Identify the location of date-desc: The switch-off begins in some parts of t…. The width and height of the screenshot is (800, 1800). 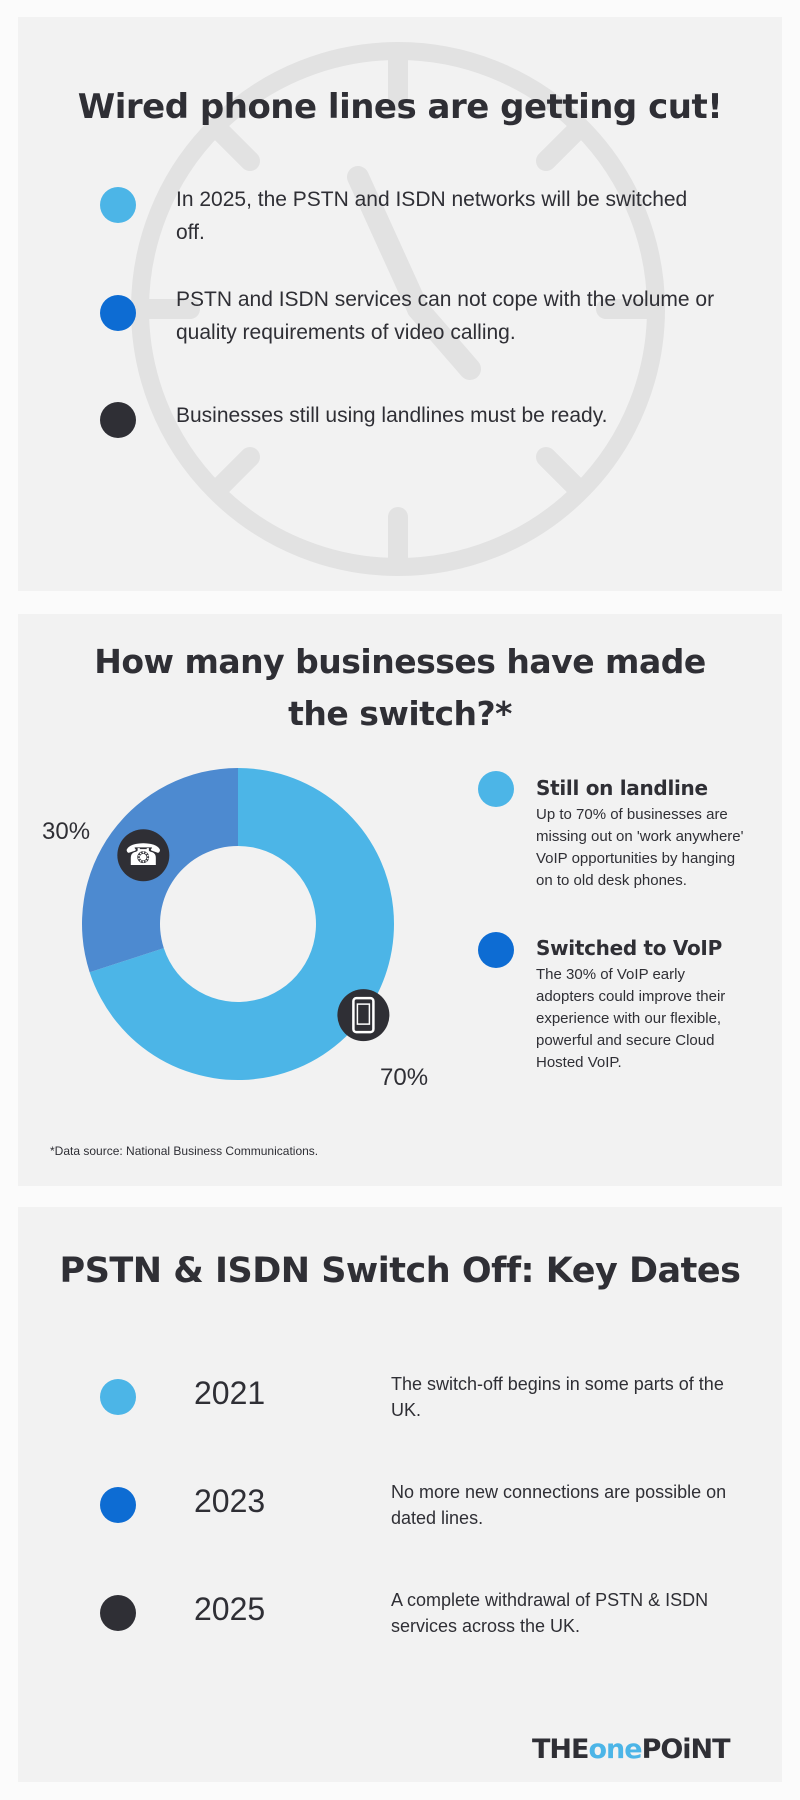
(557, 1397).